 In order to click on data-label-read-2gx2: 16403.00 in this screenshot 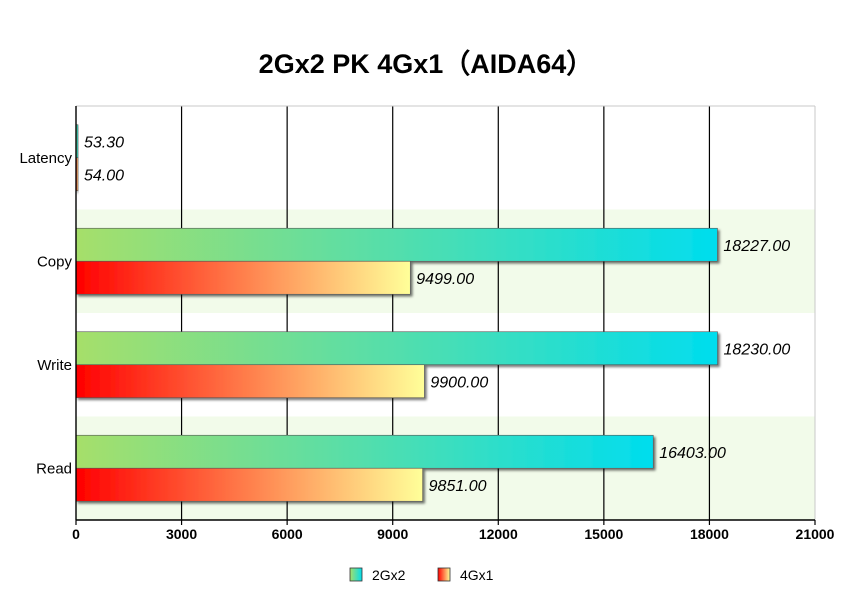, I will do `click(692, 453)`.